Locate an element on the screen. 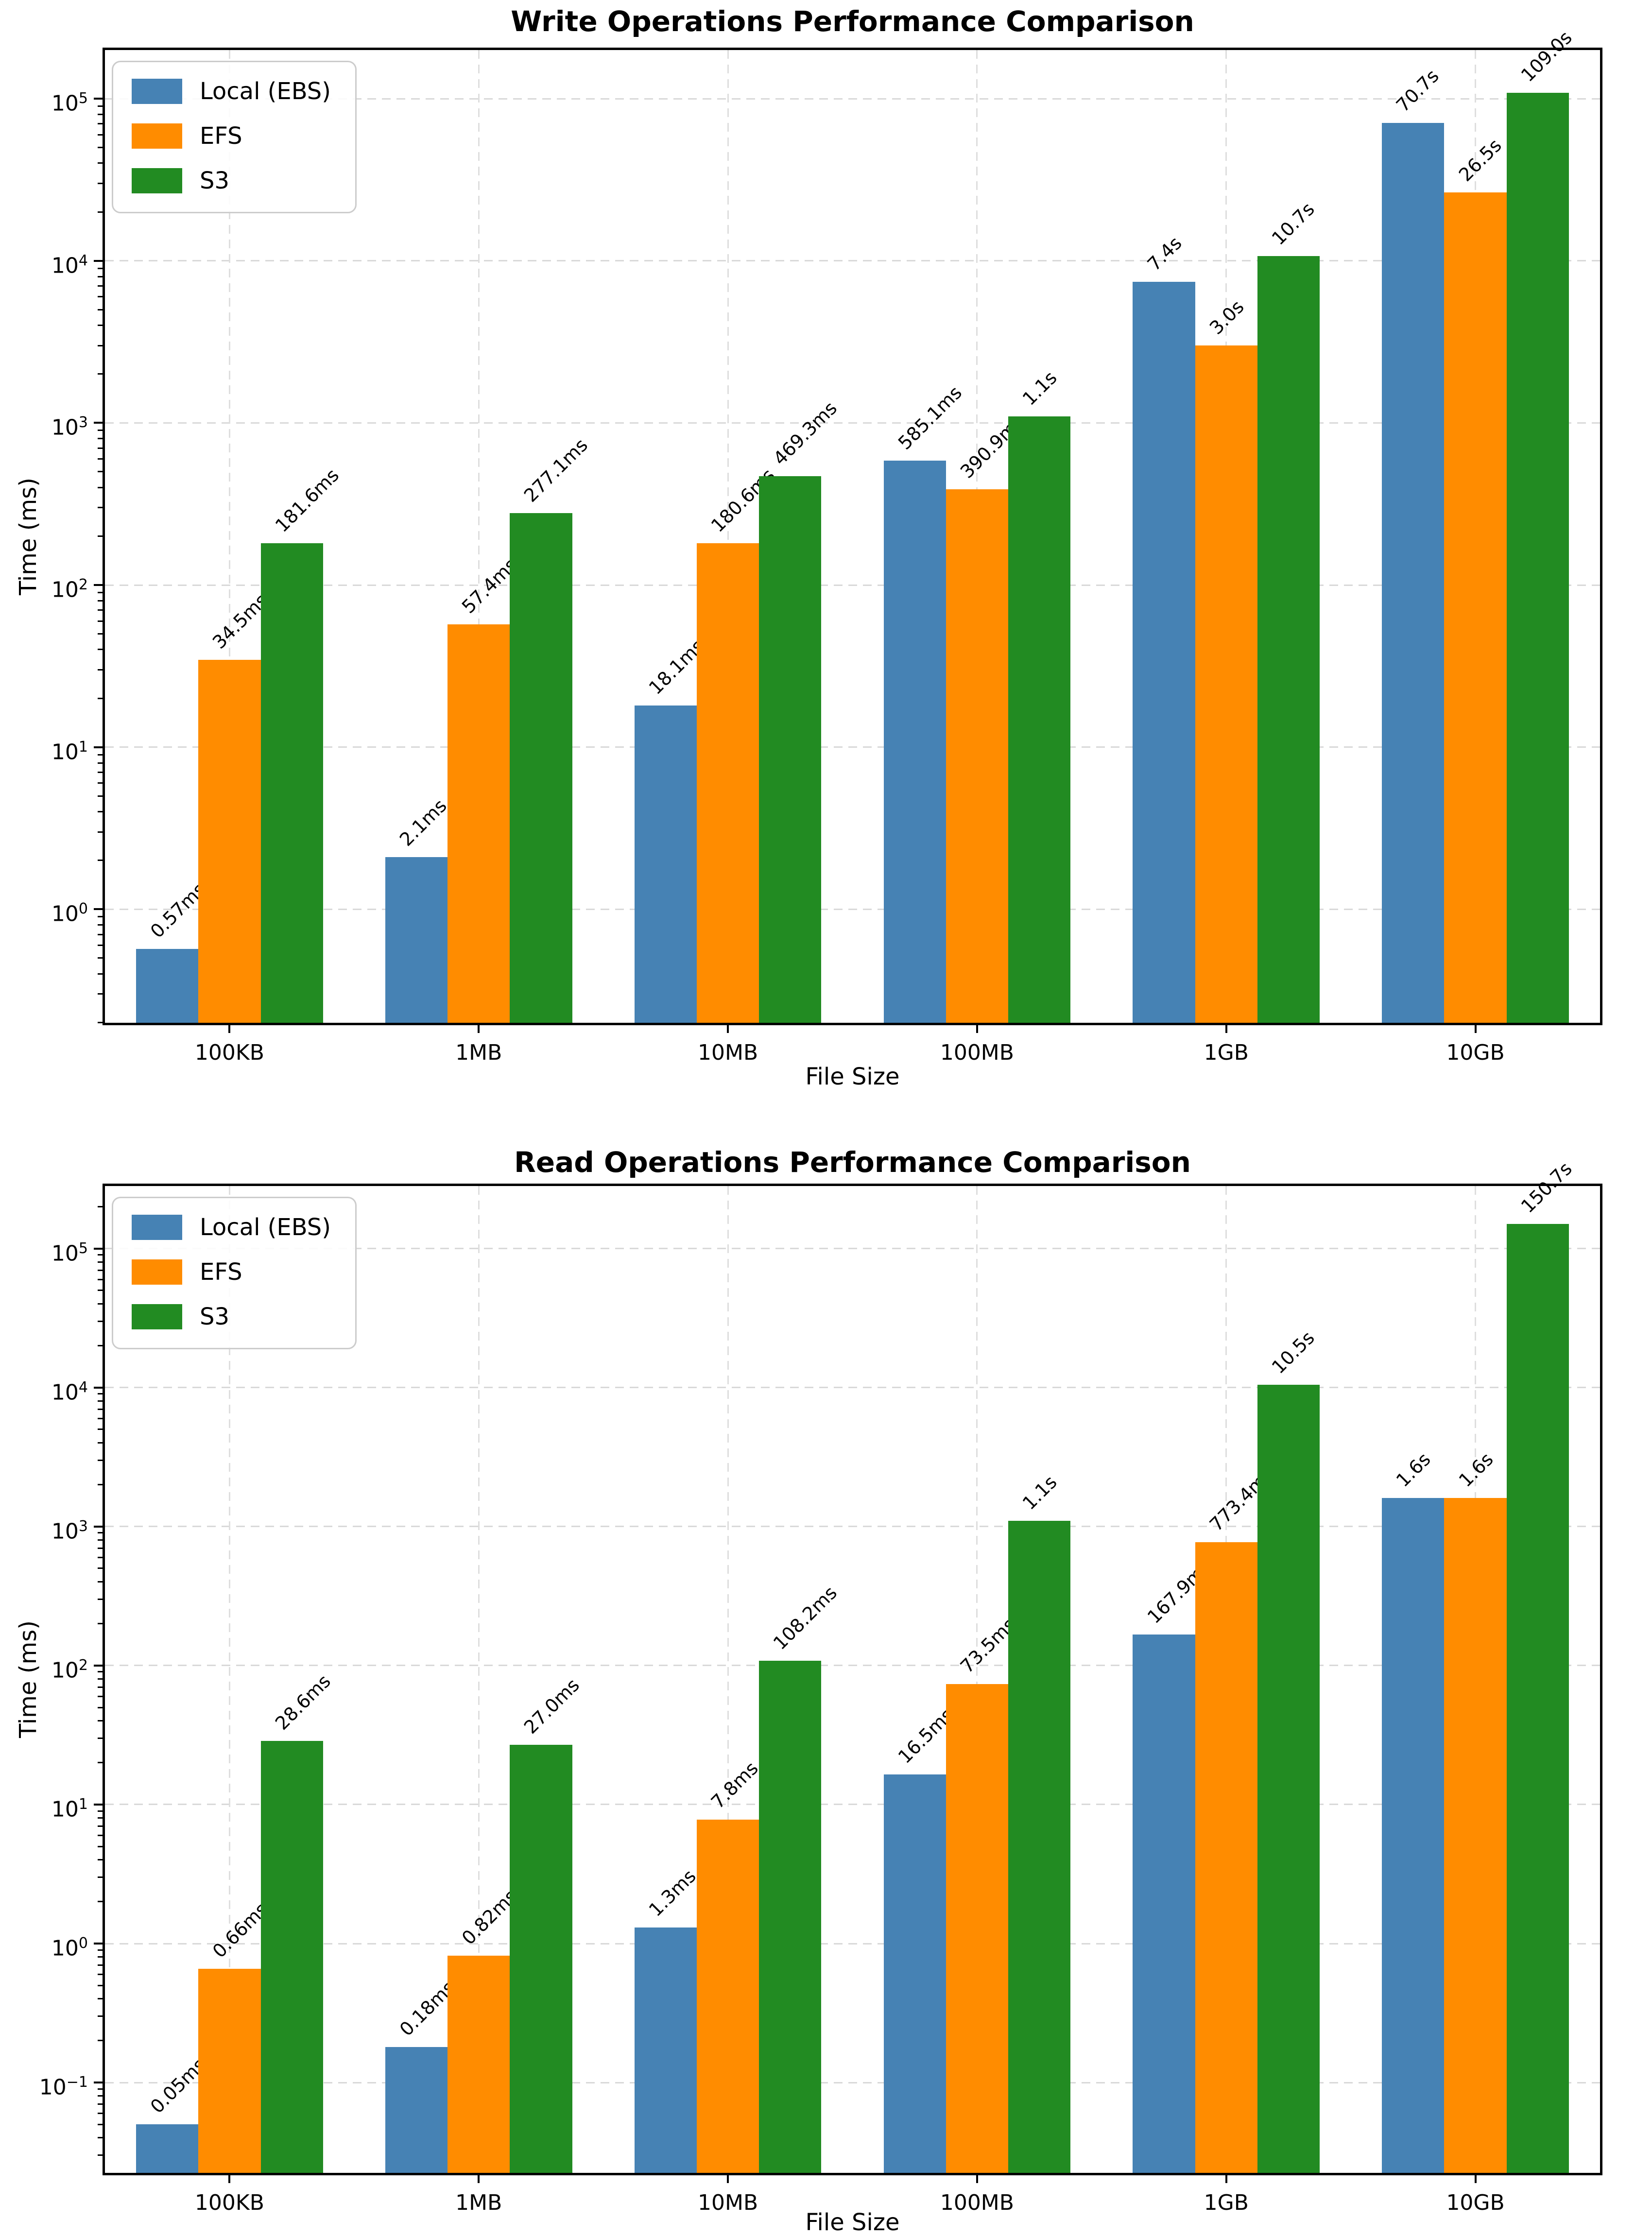  y-tick-label: 10⁰ is located at coordinates (70, 913).